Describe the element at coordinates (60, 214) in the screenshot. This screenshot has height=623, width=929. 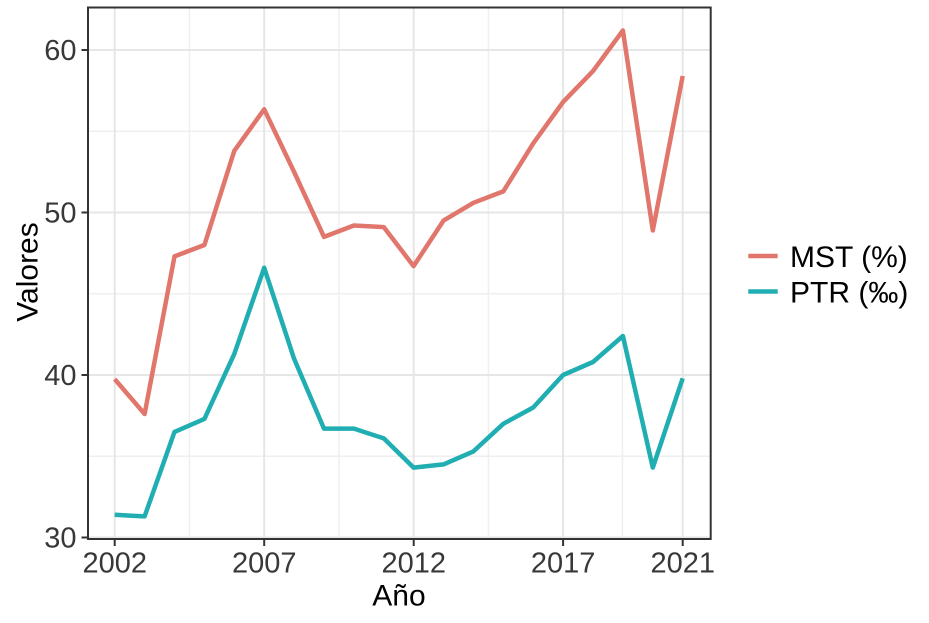
I see `svg-text: 50` at that location.